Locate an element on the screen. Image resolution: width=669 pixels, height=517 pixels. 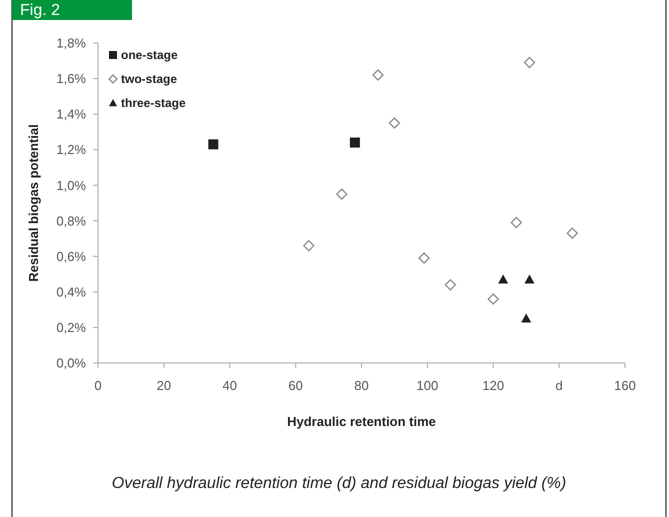
x-tick-label: 100 is located at coordinates (427, 385).